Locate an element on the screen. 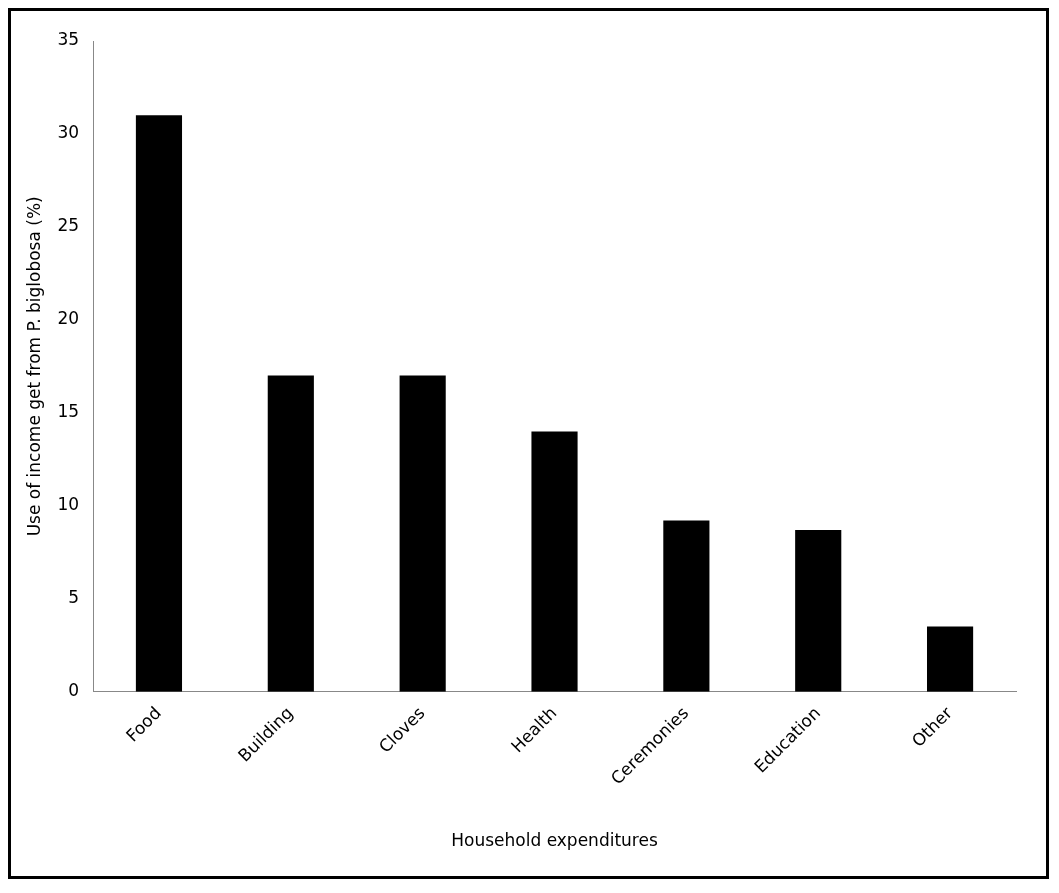 This screenshot has width=1059, height=893. y-tick-label: 5 is located at coordinates (74, 597).